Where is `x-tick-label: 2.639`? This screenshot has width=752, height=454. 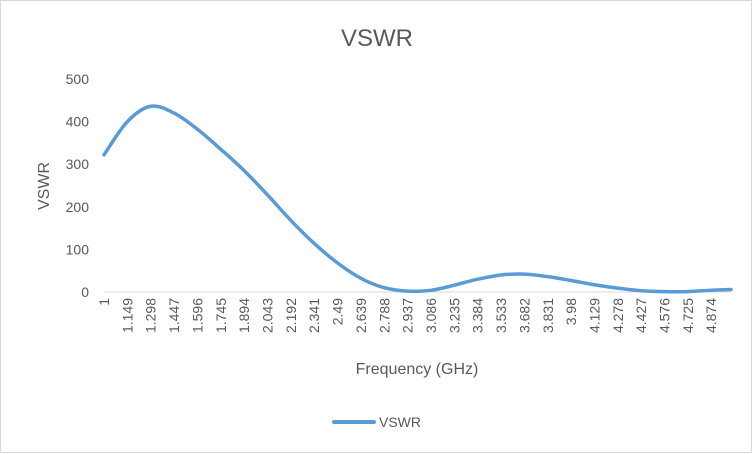 x-tick-label: 2.639 is located at coordinates (361, 315).